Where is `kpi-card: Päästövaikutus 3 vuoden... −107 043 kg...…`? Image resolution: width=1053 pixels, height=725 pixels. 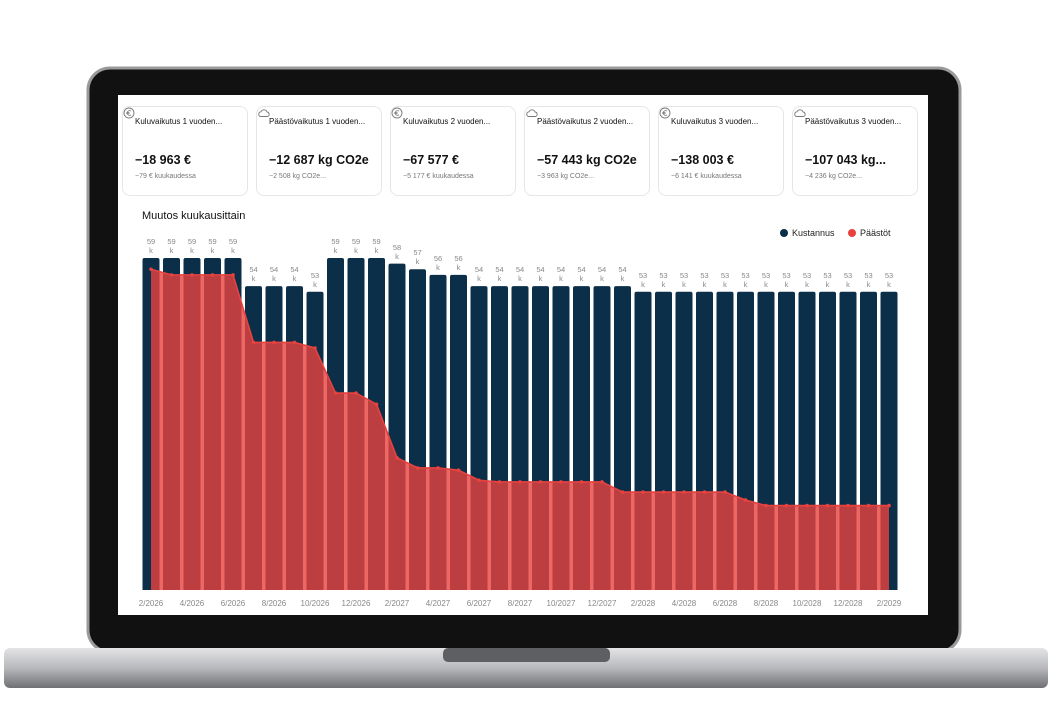 kpi-card: Päästövaikutus 3 vuoden... −107 043 kg...… is located at coordinates (855, 151).